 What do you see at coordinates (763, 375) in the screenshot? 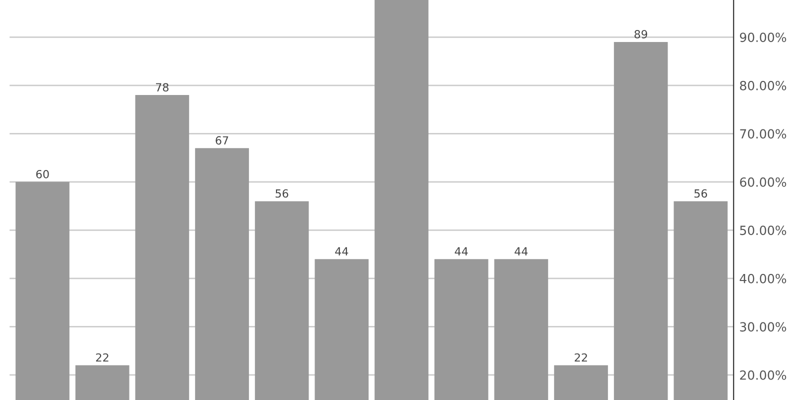
I see `y-tick-label: 20.00%` at bounding box center [763, 375].